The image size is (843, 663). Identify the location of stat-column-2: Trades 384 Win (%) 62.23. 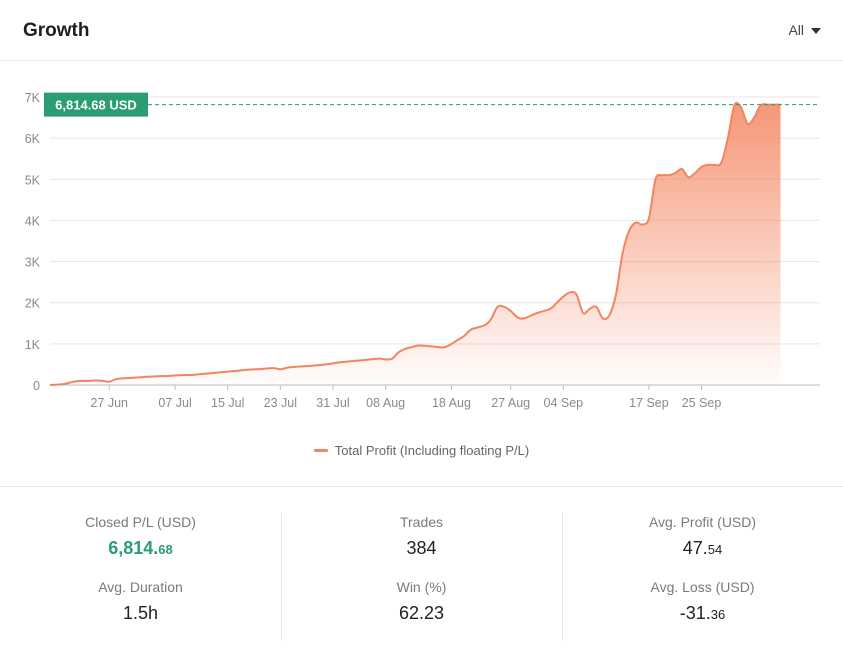
(421, 575).